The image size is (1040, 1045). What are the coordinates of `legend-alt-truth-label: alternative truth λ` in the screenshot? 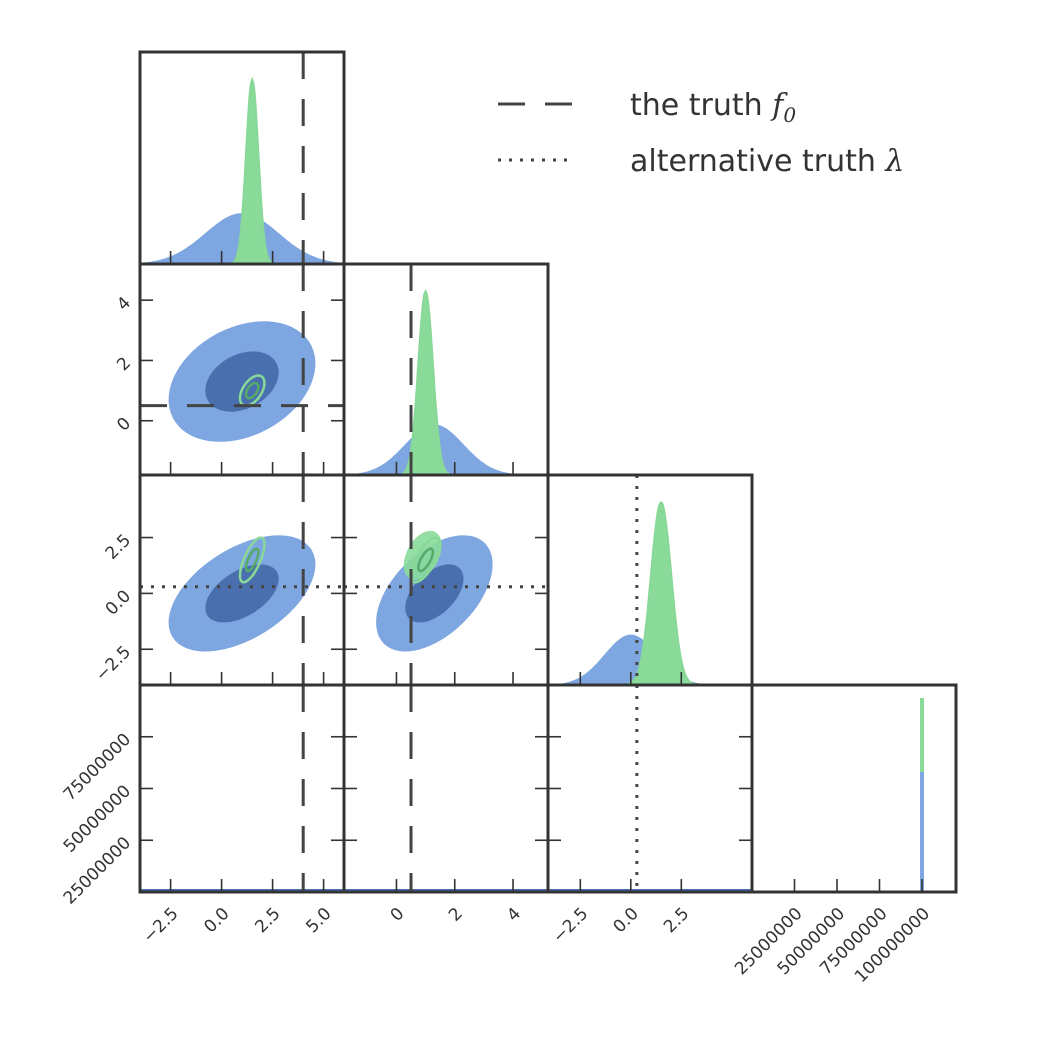 It's located at (767, 161).